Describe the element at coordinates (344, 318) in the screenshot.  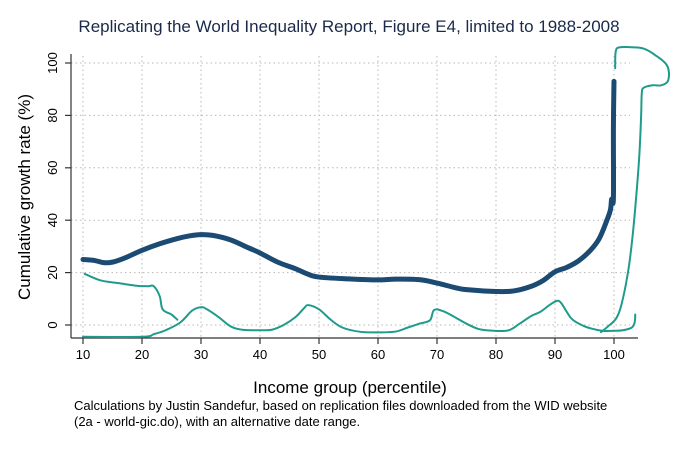
I see `series-line-growth-incidence-curve-segment-lower` at that location.